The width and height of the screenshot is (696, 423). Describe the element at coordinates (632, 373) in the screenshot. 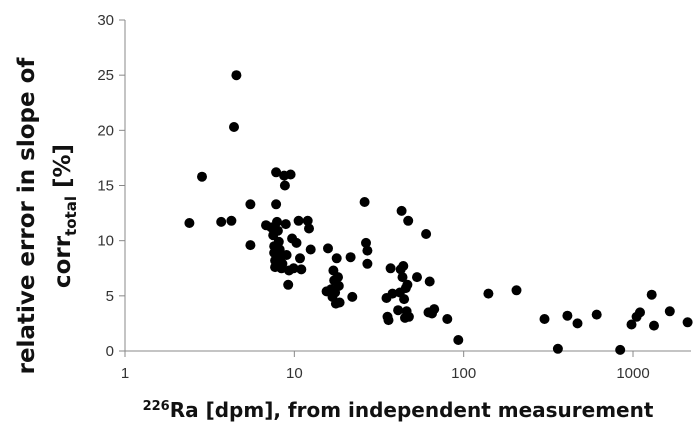

I see `x-tick-label: 1000` at that location.